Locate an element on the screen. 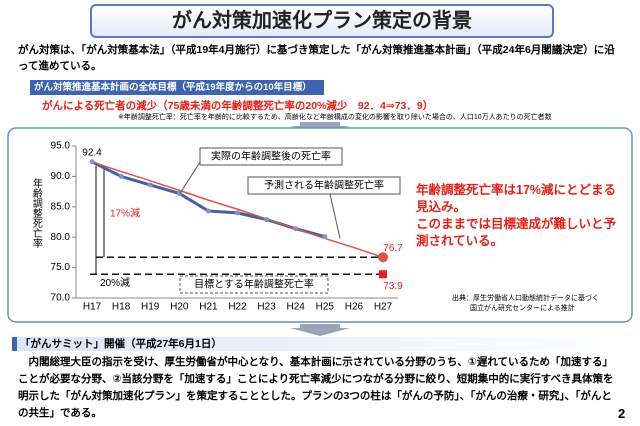  data-label: 73.9 is located at coordinates (393, 286).